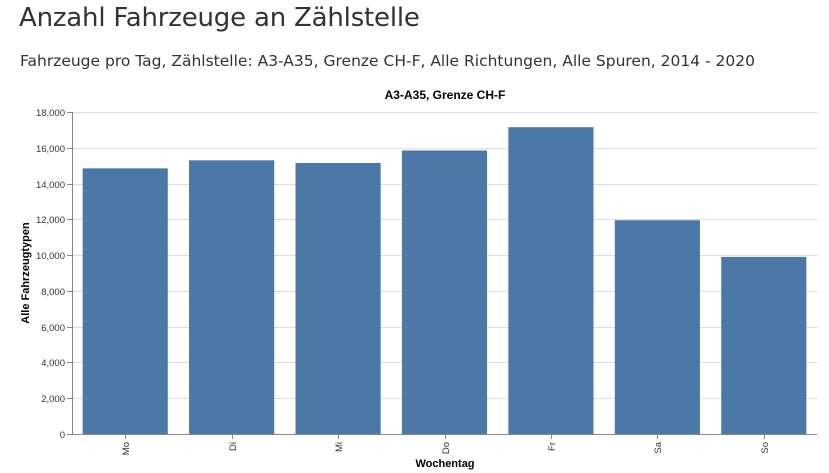  Describe the element at coordinates (219, 18) in the screenshot. I see `page-title: Anzahl Fahrzeuge an Zählstelle` at that location.